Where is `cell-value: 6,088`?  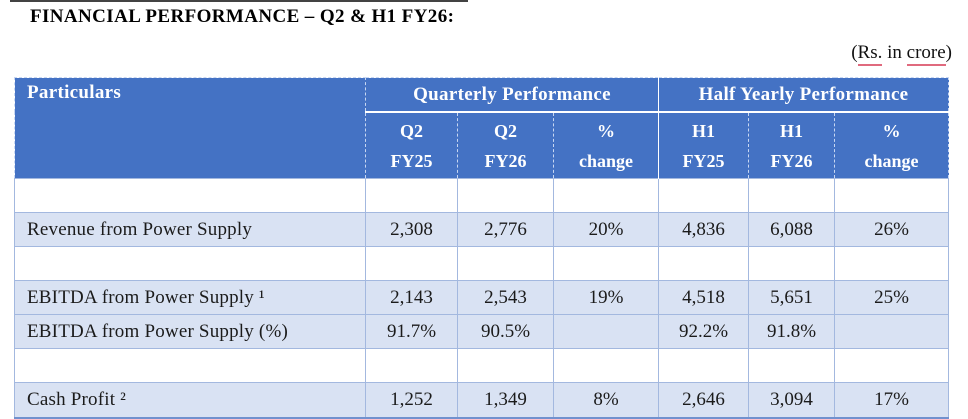
cell-value: 6,088 is located at coordinates (791, 229).